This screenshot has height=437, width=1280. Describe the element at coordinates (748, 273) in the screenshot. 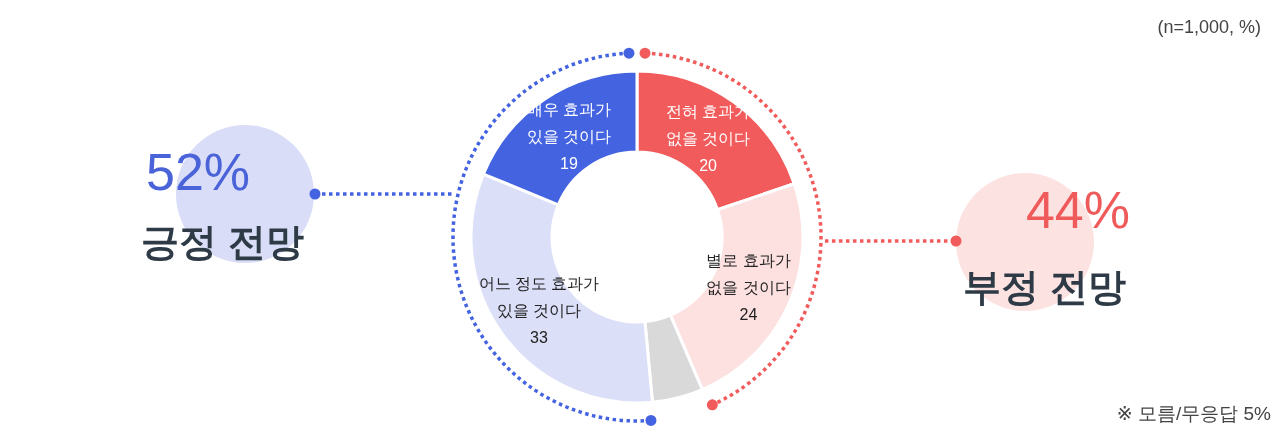

I see `slice-label: 별로 효과가 없을 것이다` at that location.